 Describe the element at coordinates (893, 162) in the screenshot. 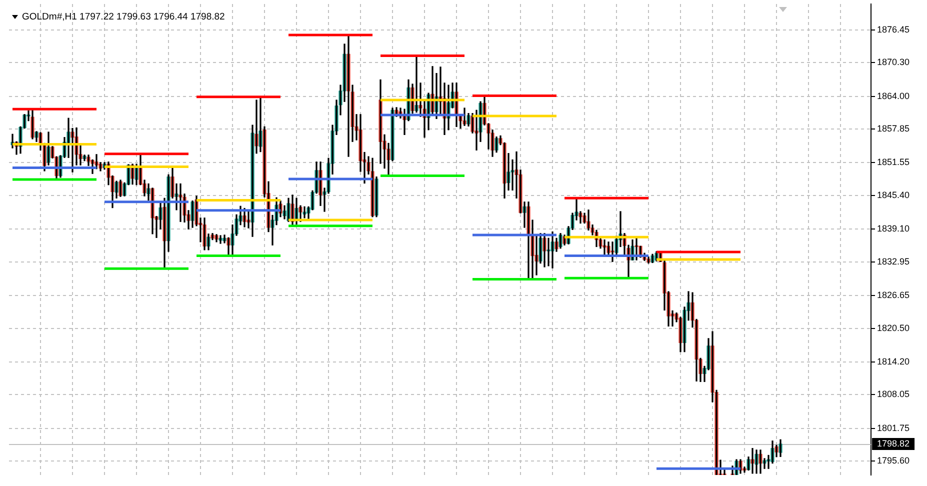

I see `y-tick-label: 1851.55` at that location.